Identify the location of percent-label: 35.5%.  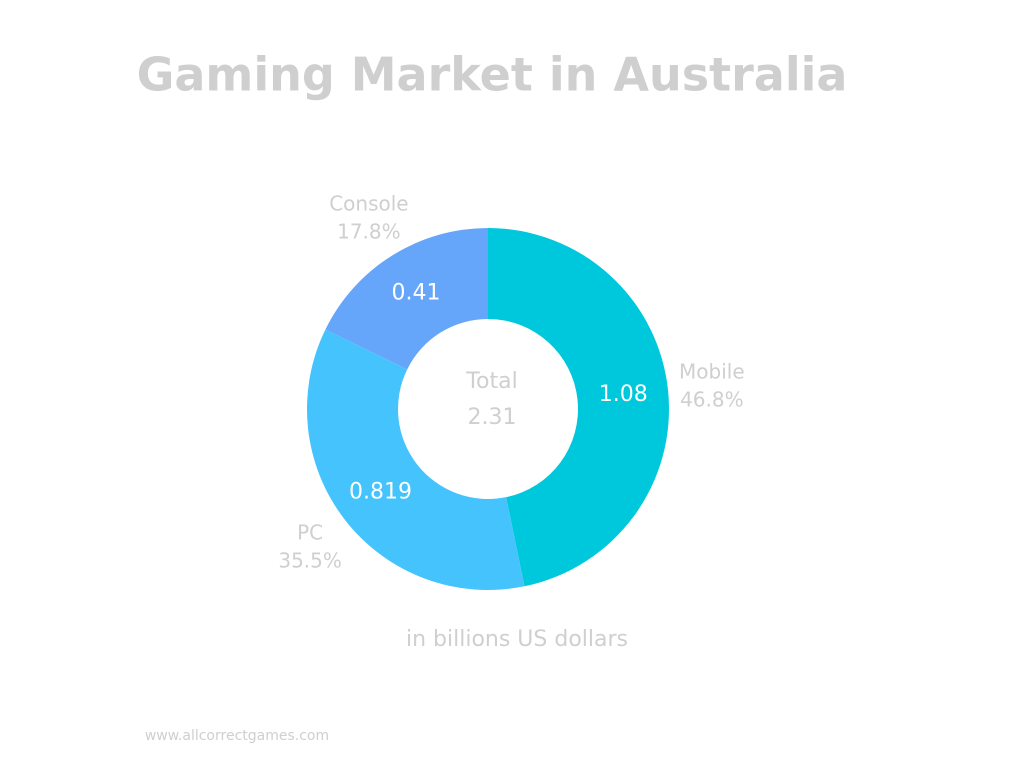
(310, 560).